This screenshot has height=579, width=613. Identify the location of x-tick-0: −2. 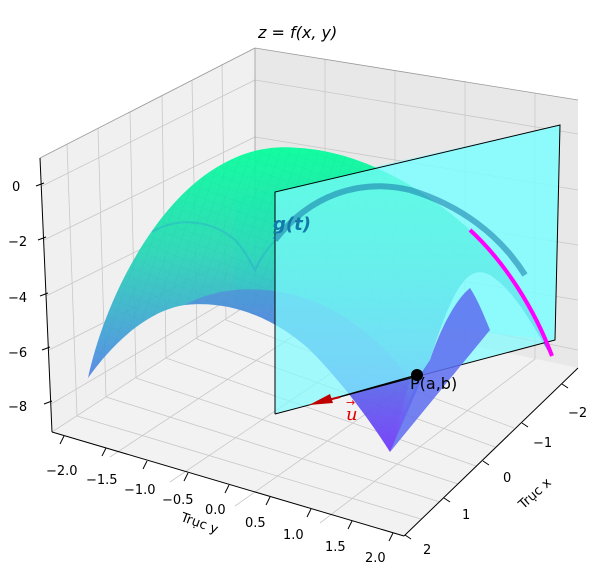
(577, 413).